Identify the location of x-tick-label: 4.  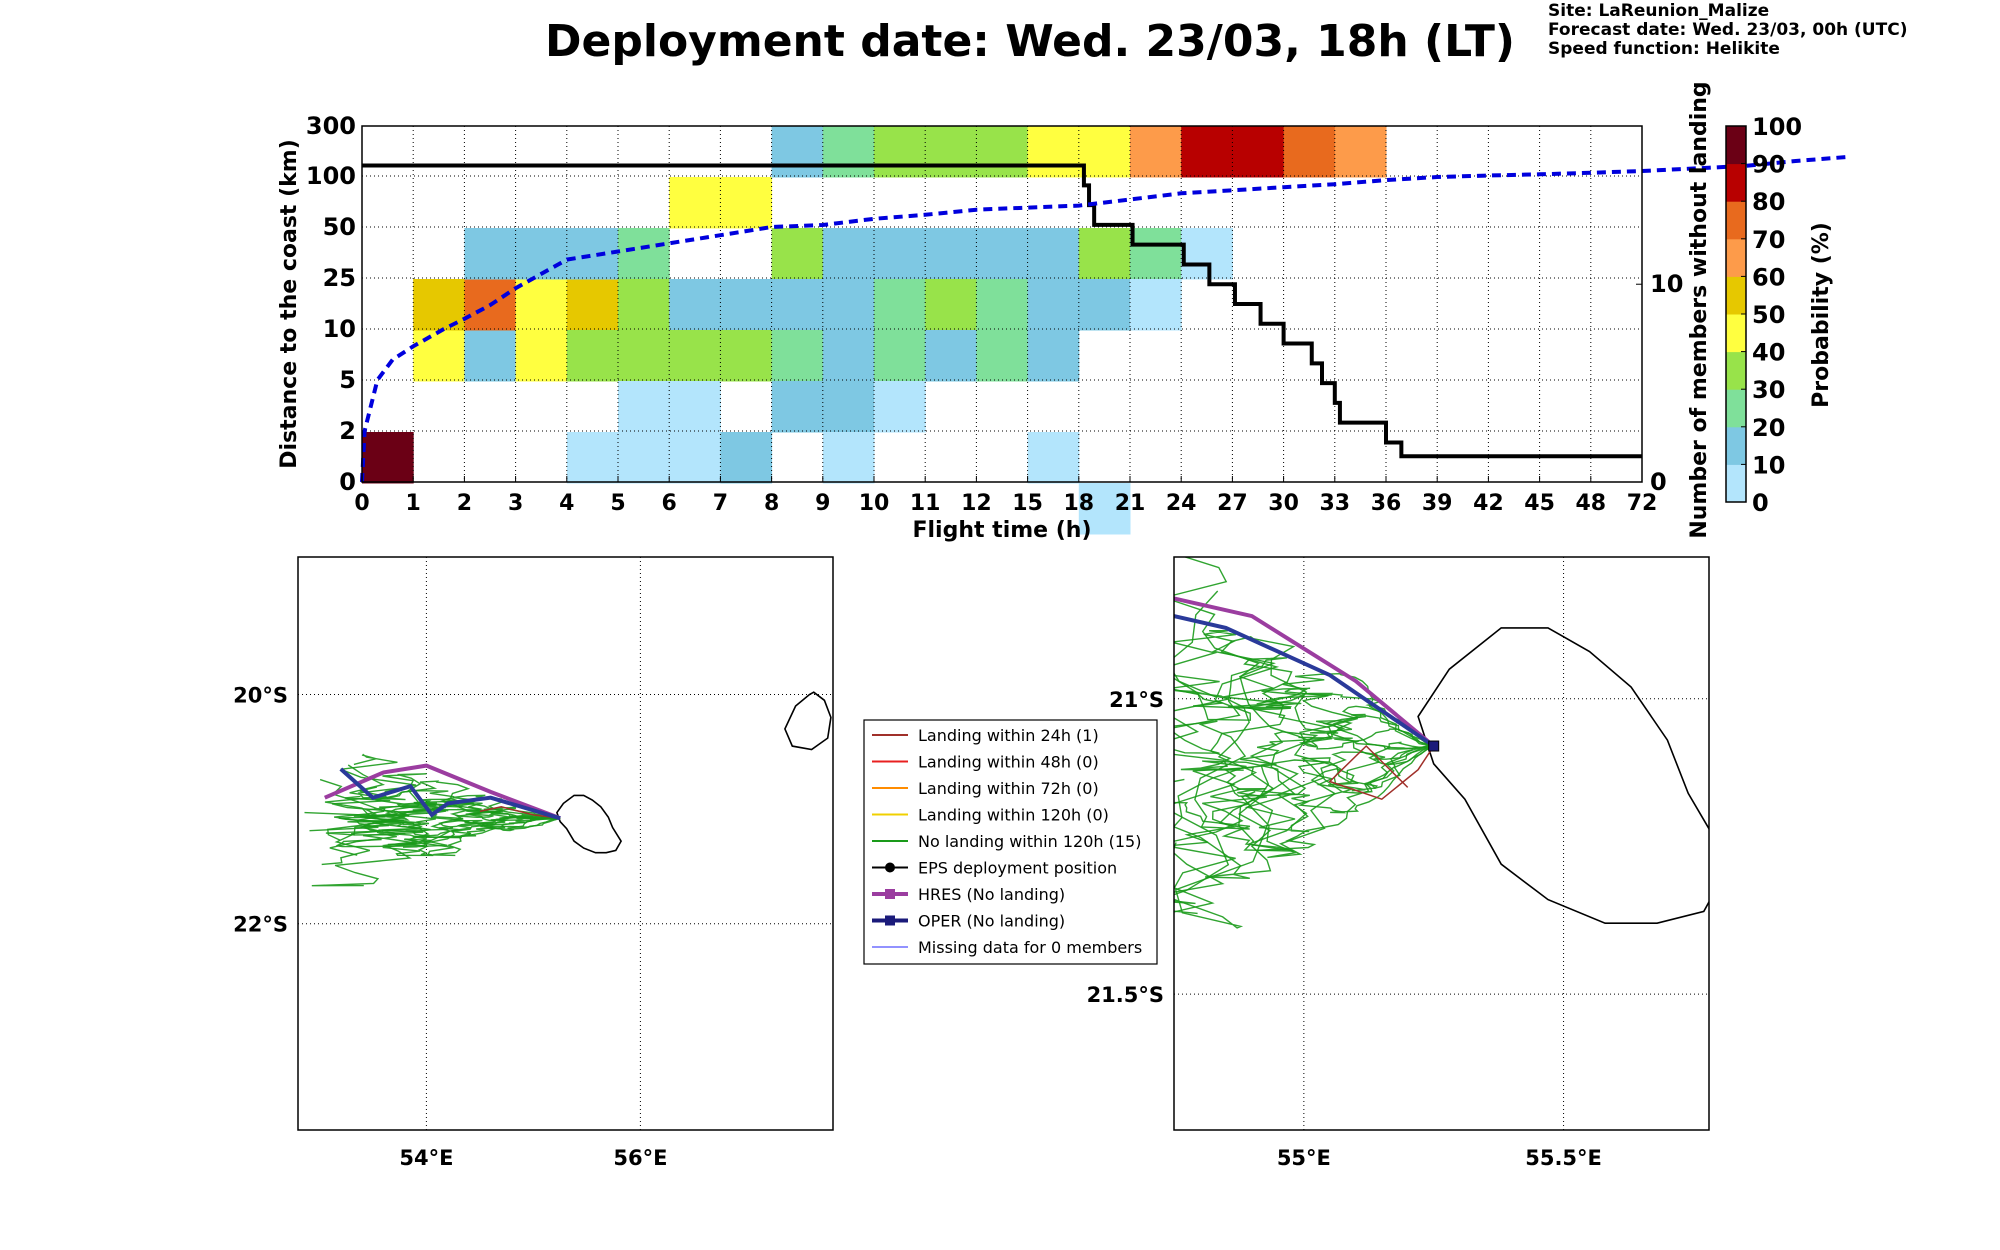
(566, 503).